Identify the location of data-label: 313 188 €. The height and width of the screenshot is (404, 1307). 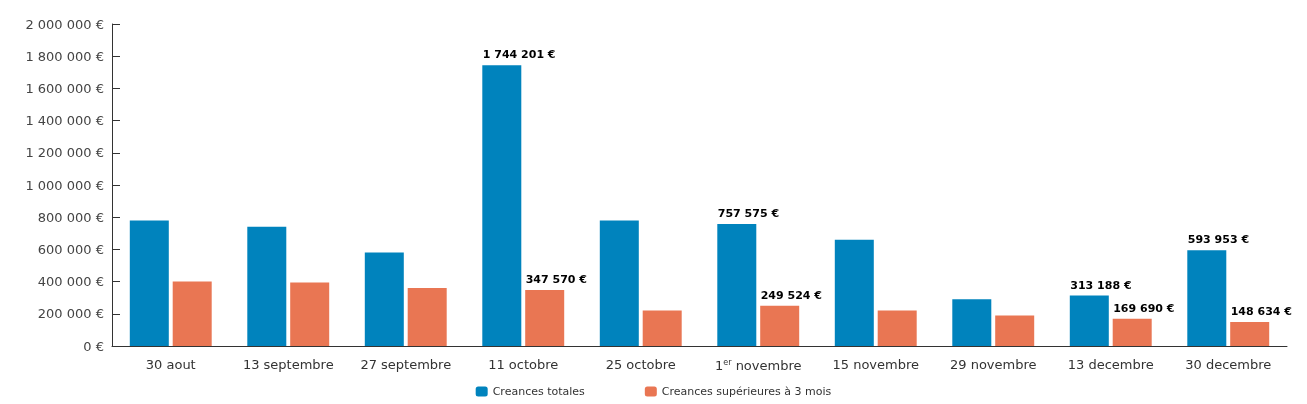
(1101, 285).